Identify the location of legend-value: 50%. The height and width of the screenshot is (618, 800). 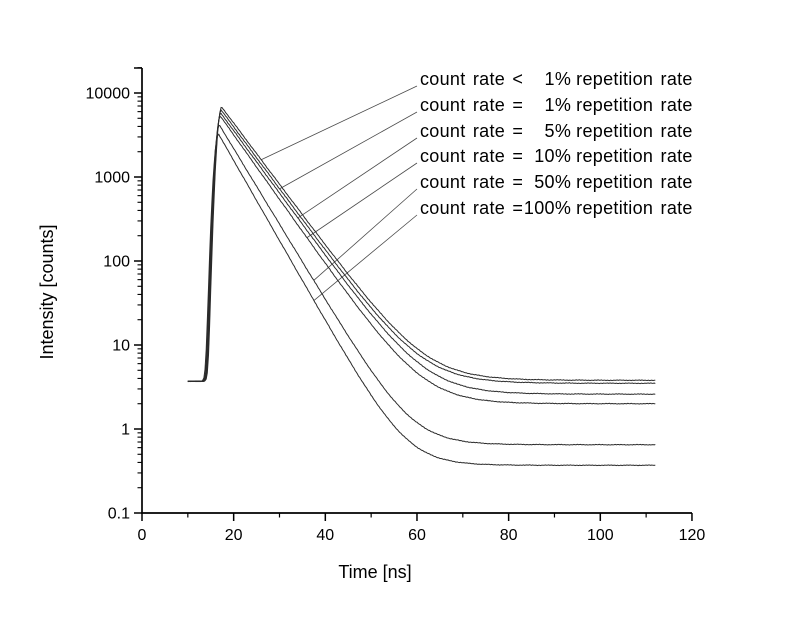
(553, 182).